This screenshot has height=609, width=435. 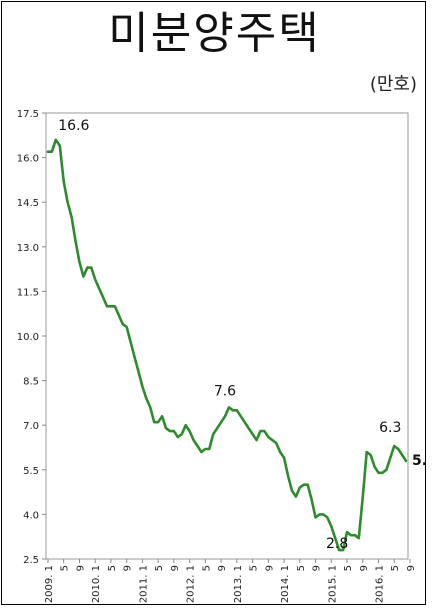 What do you see at coordinates (390, 428) in the screenshot?
I see `data-label: 6.3` at bounding box center [390, 428].